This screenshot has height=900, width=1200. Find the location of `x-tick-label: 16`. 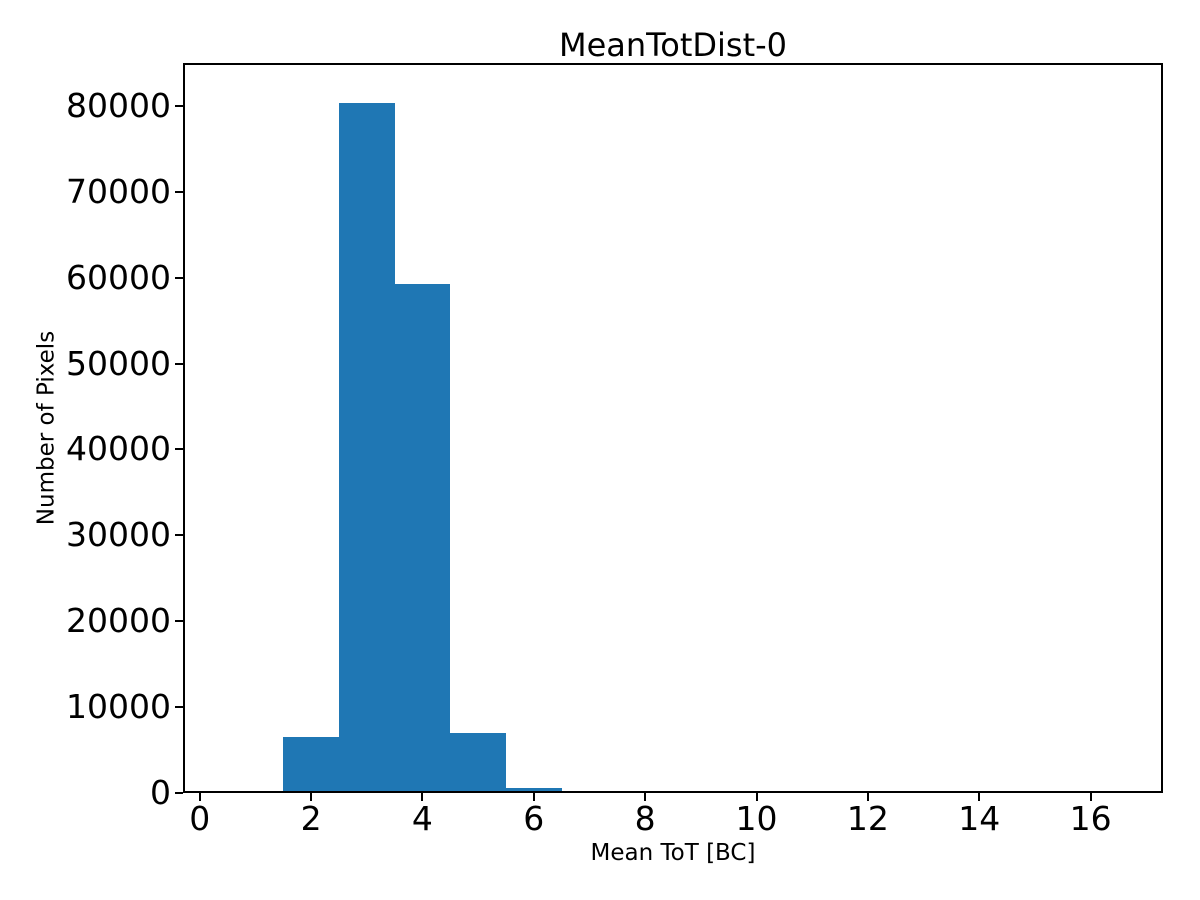

x-tick-label: 16 is located at coordinates (1090, 818).